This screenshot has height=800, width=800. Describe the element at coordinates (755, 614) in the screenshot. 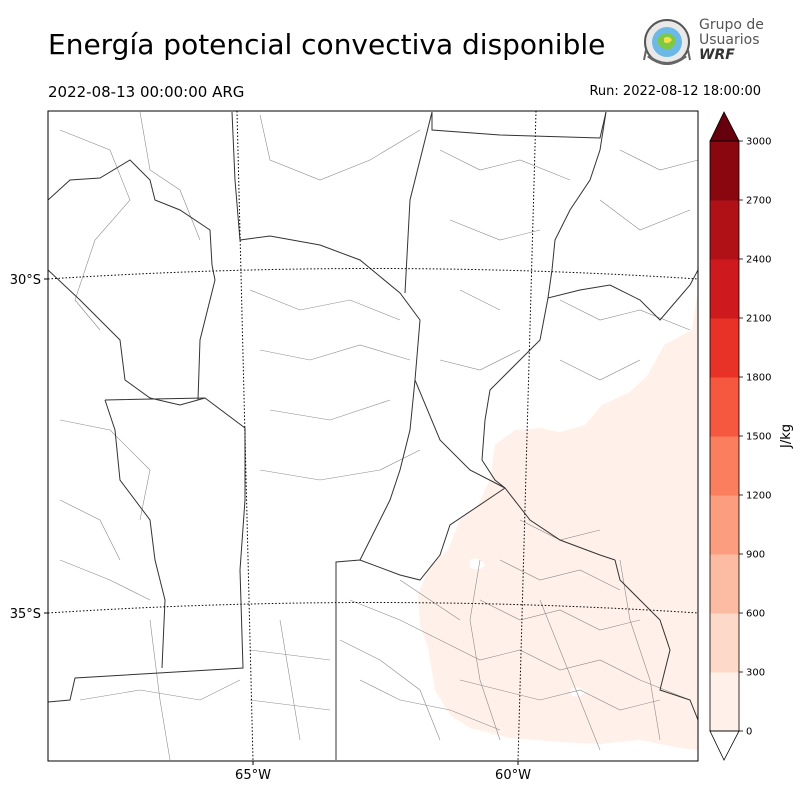

I see `colorbar-tick-label: 600` at that location.